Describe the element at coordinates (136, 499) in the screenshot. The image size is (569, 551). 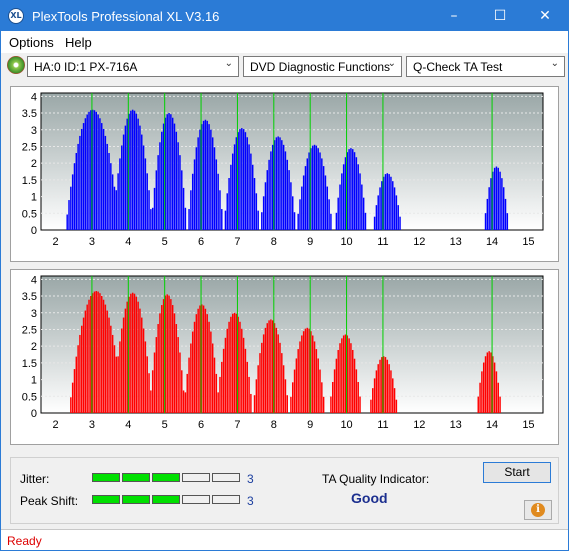
I see `meter-segment` at that location.